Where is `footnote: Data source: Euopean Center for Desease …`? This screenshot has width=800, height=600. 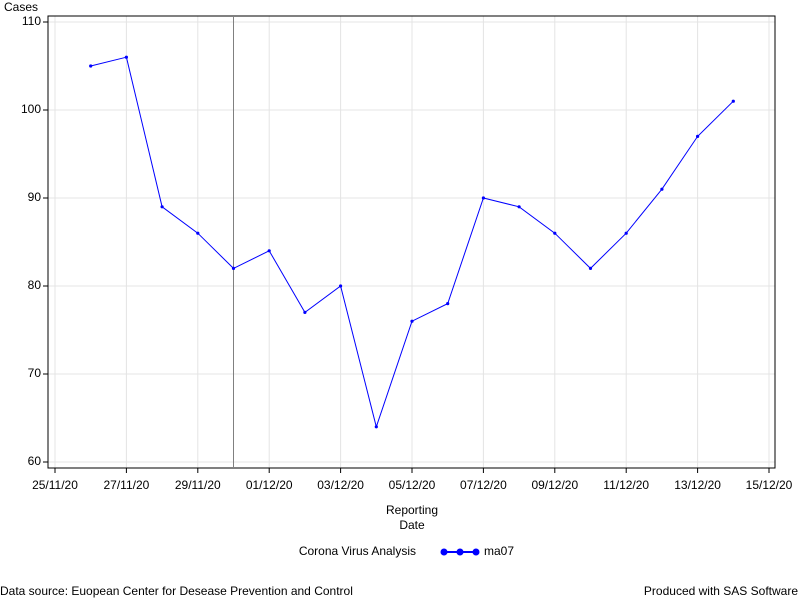
footnote: Data source: Euopean Center for Desease … is located at coordinates (176, 591).